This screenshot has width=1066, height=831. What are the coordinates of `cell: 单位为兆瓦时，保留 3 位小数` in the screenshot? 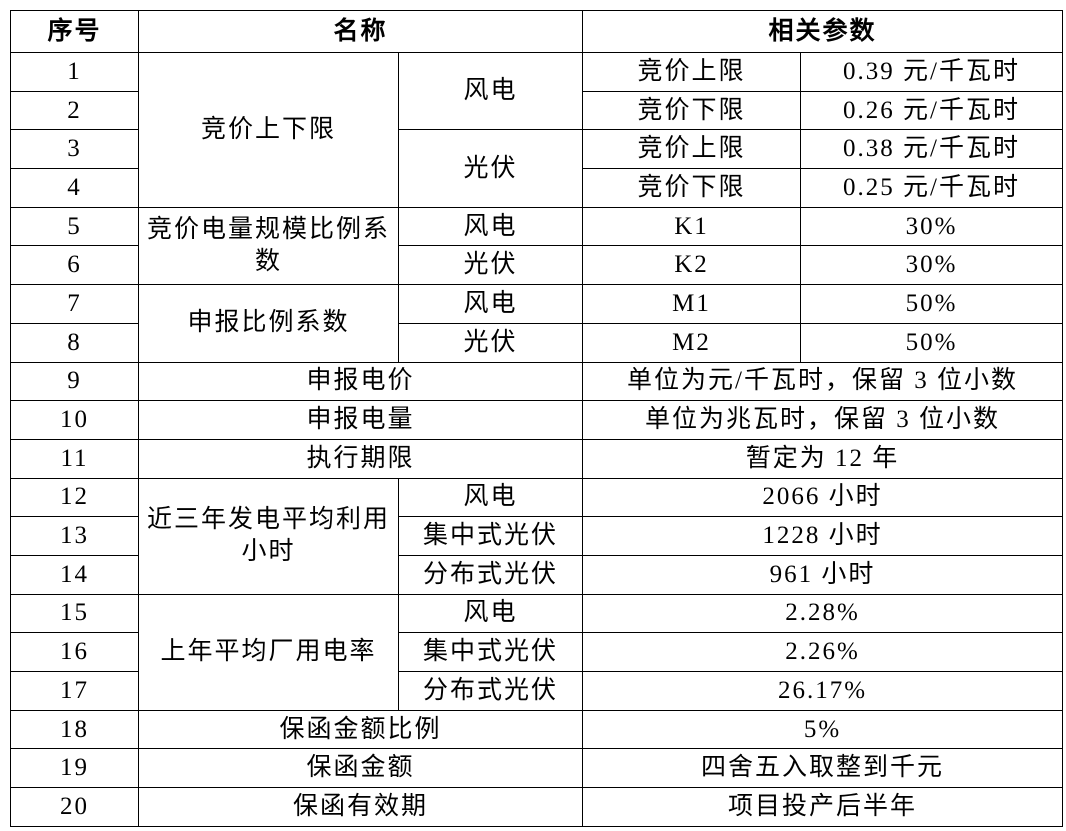 It's located at (823, 420).